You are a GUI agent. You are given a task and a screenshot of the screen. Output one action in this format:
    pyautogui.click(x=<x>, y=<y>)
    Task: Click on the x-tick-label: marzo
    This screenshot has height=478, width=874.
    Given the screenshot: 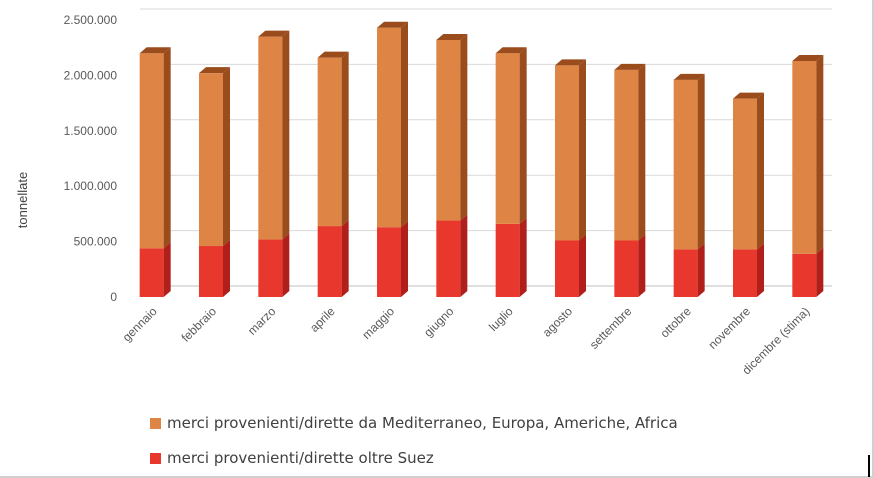 What is the action you would take?
    pyautogui.click(x=262, y=321)
    